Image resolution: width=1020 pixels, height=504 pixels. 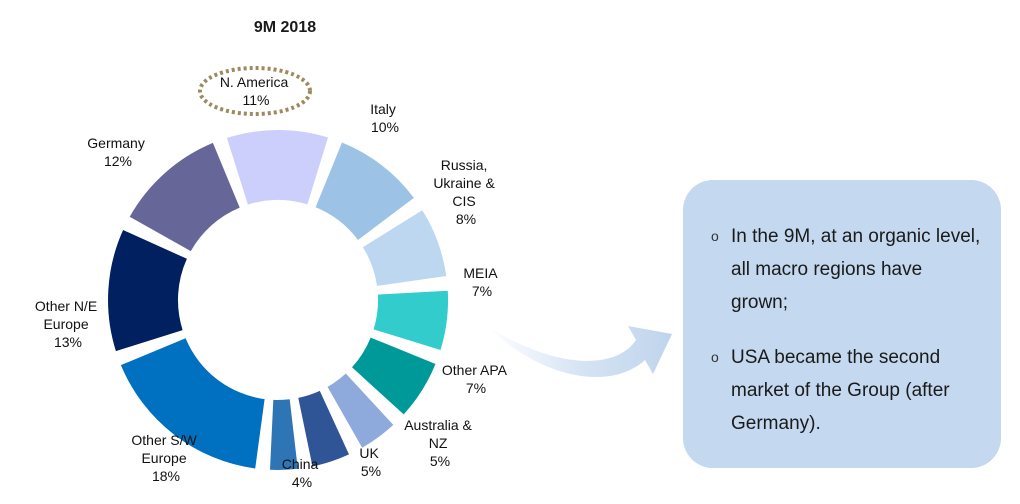 What do you see at coordinates (411, 320) in the screenshot?
I see `slice-meia` at bounding box center [411, 320].